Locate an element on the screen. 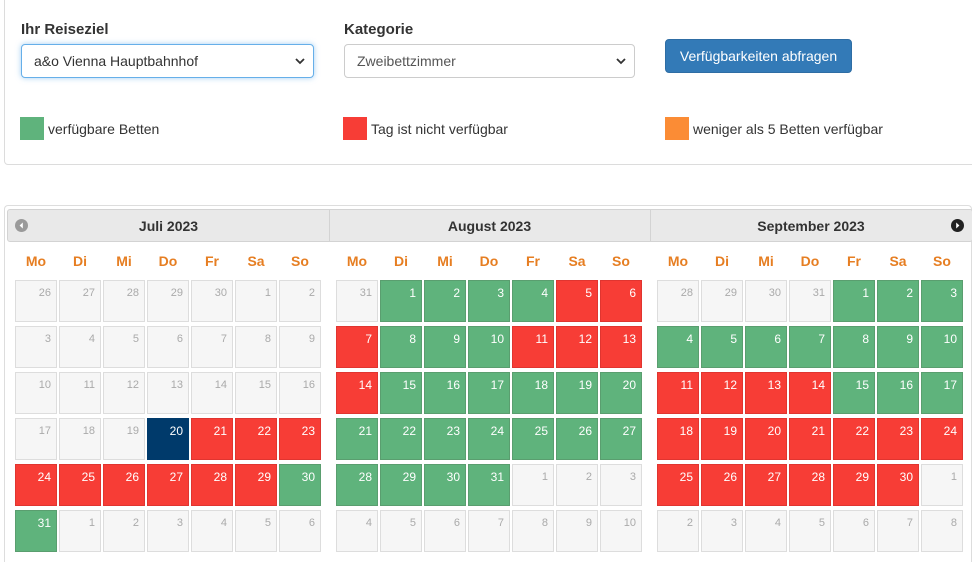  day-cell-green: 7 is located at coordinates (810, 347).